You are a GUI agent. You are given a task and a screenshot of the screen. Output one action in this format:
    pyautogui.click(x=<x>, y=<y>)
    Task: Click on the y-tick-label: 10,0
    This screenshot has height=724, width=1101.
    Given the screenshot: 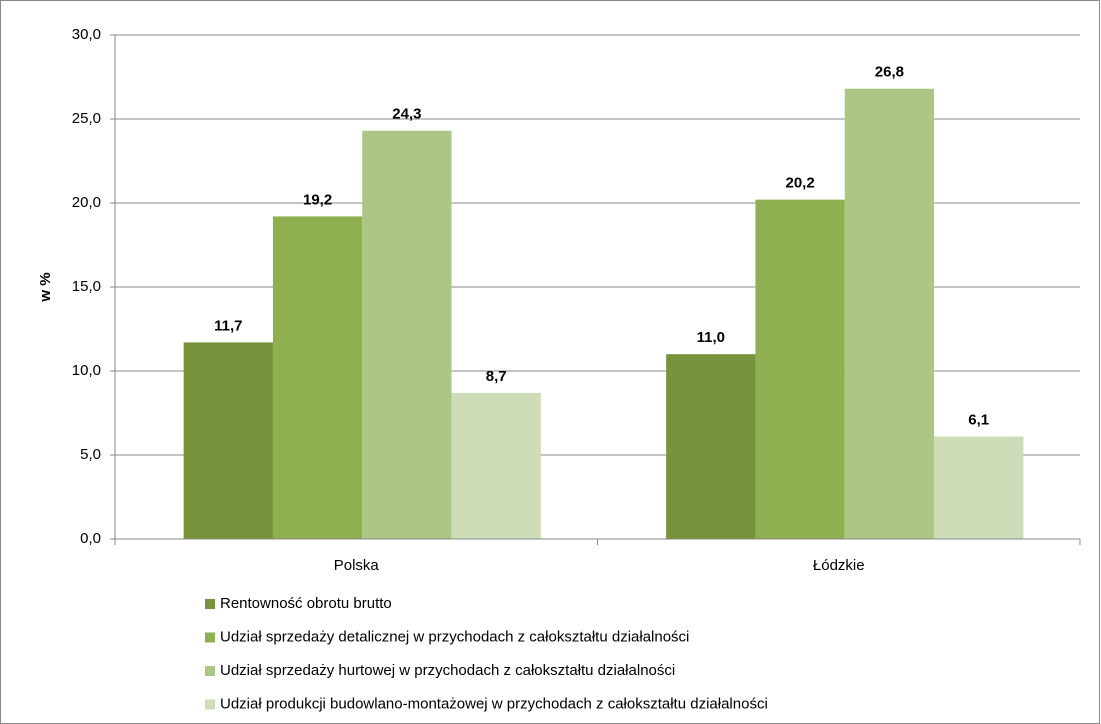 What is the action you would take?
    pyautogui.click(x=86, y=370)
    